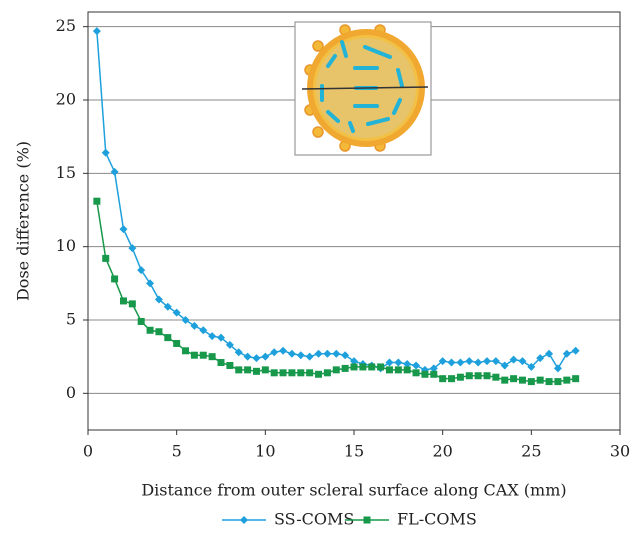  Describe the element at coordinates (437, 519) in the screenshot. I see `legend-label: FL-COMS` at that location.